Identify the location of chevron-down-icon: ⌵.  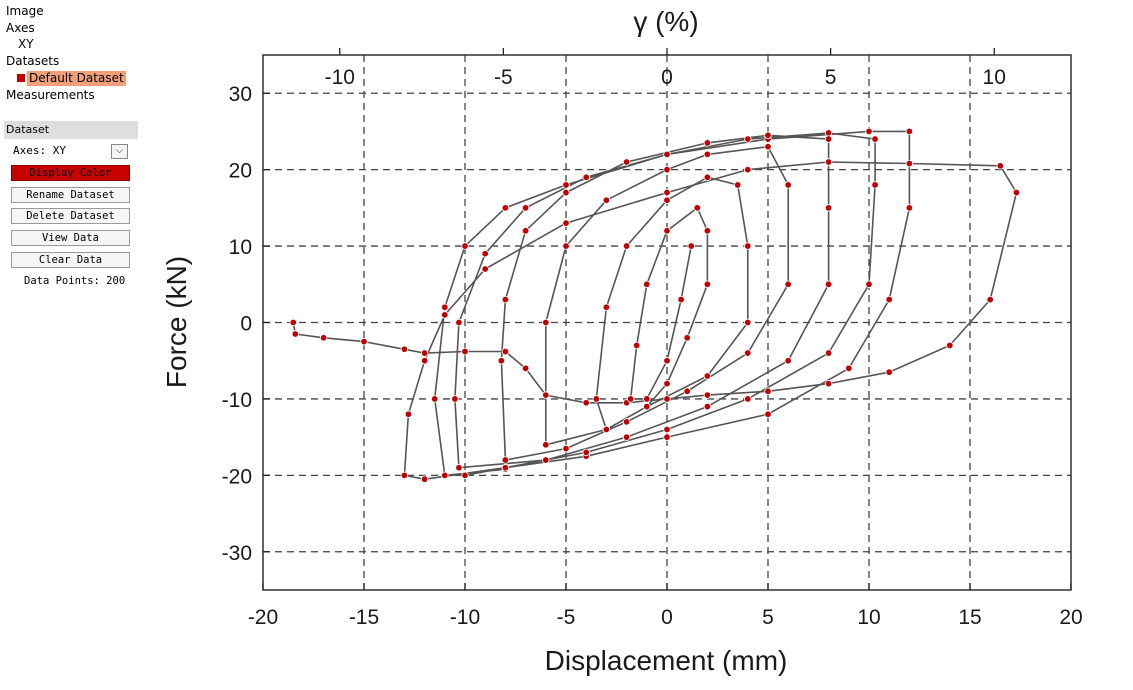
(119, 151).